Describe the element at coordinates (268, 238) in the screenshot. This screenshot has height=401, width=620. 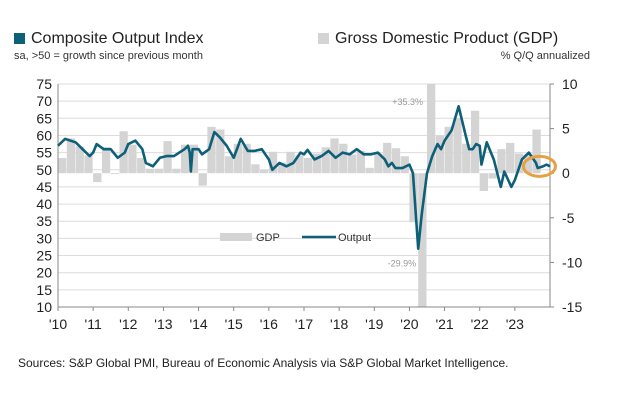
I see `legend-gdp-label: GDP` at that location.